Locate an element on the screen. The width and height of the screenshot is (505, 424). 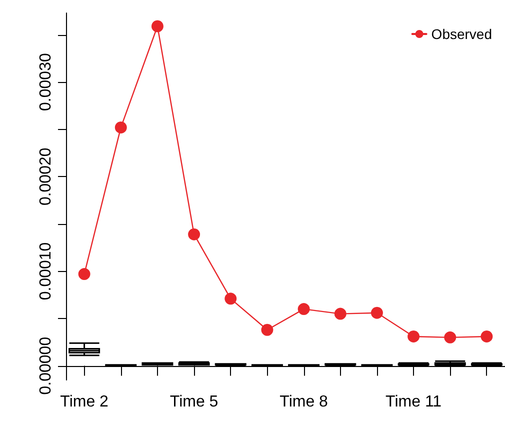
x-tick-label: Time 5 is located at coordinates (194, 402).